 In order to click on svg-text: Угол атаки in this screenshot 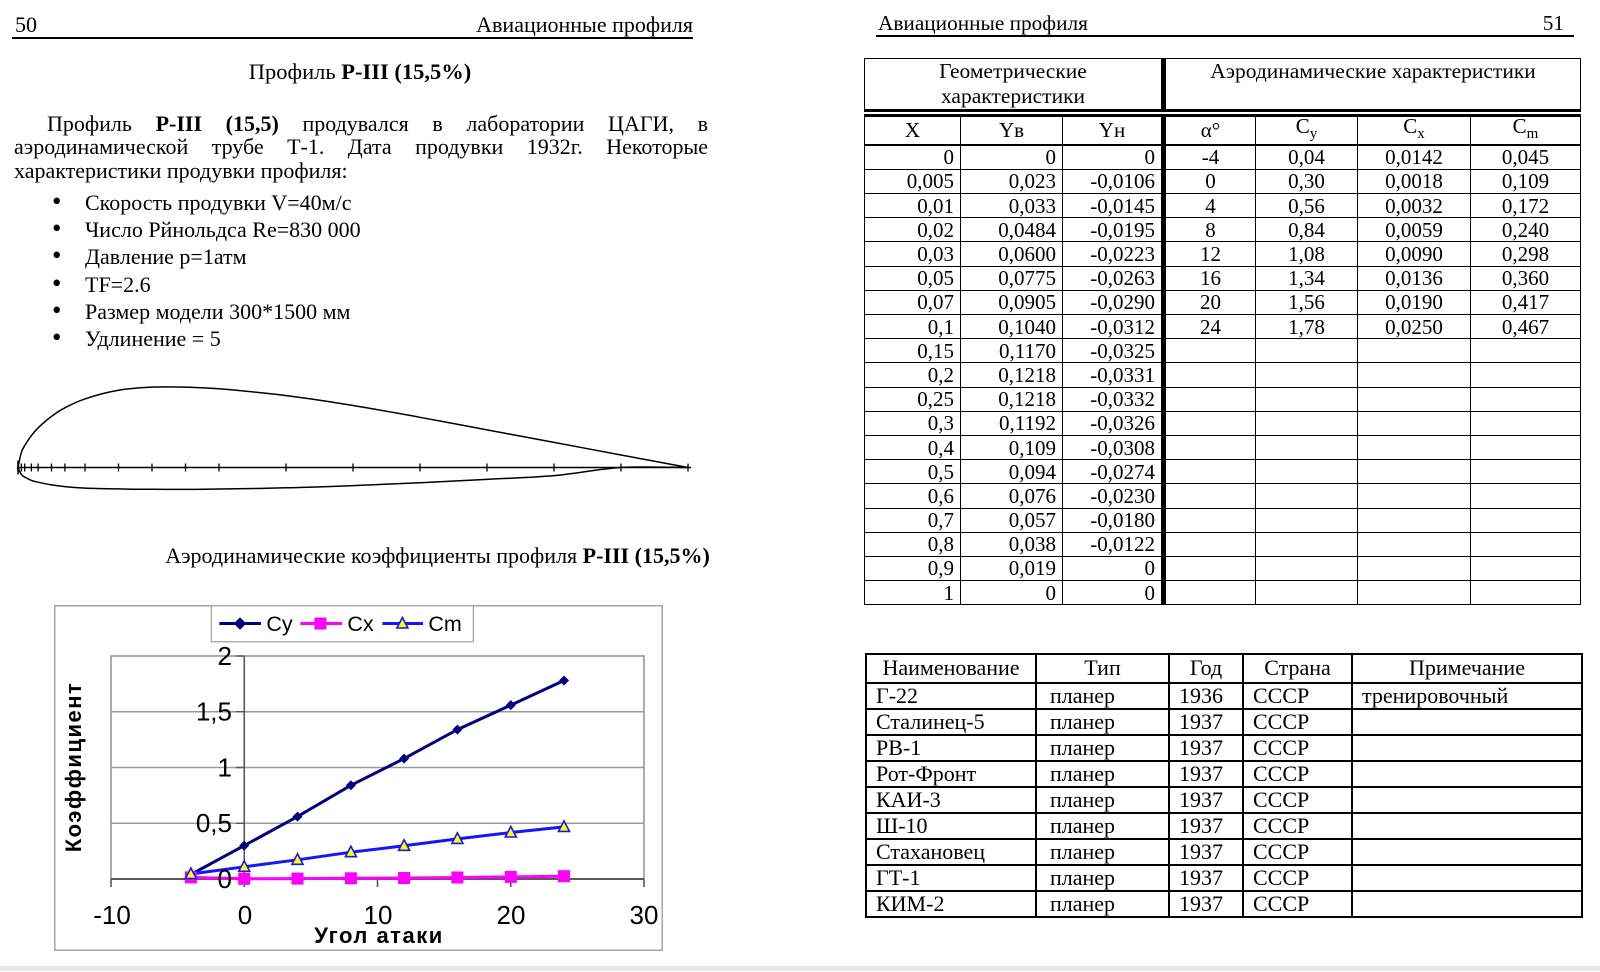, I will do `click(378, 935)`.